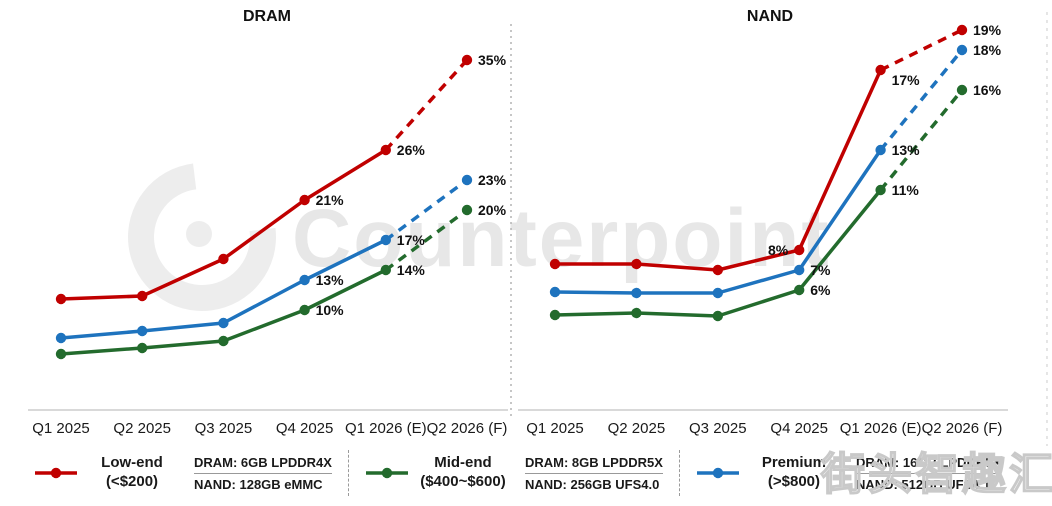 This screenshot has height=506, width=1052. What do you see at coordinates (463, 463) in the screenshot?
I see `legend-name: Mid-end` at bounding box center [463, 463].